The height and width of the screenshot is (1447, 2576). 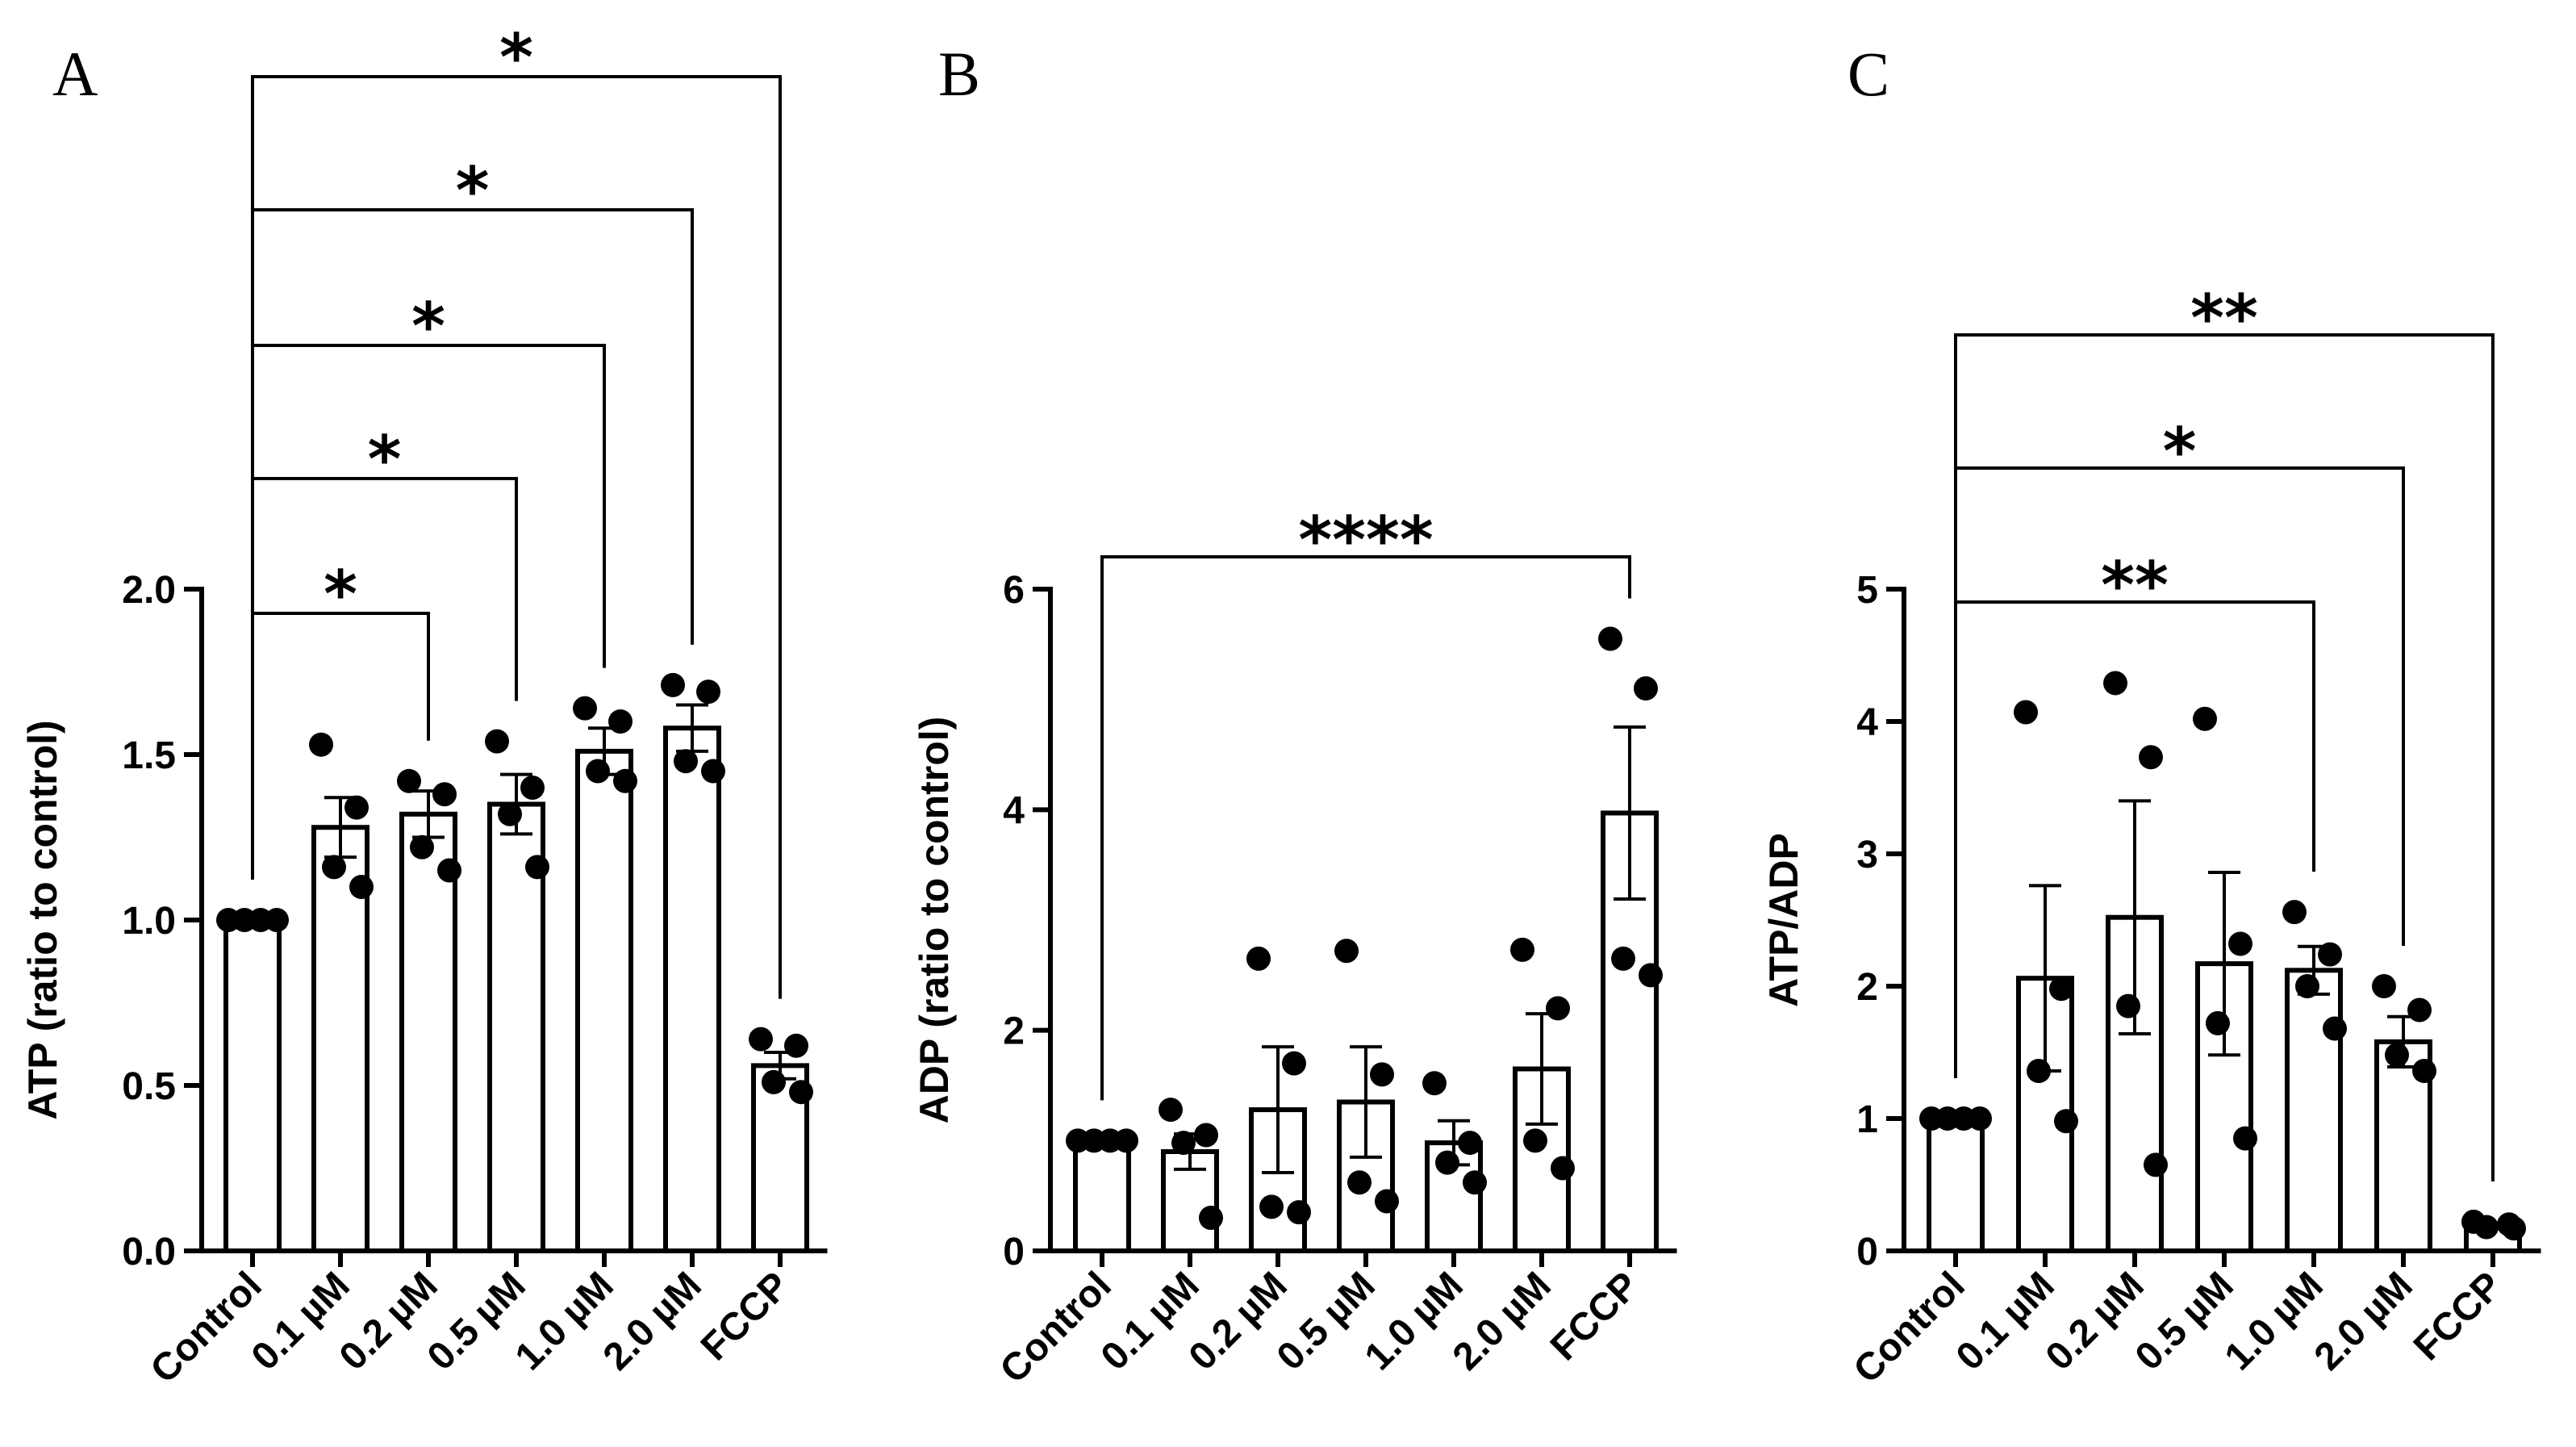 I want to click on y-axis-title: ADP (ratio to control), so click(x=934, y=921).